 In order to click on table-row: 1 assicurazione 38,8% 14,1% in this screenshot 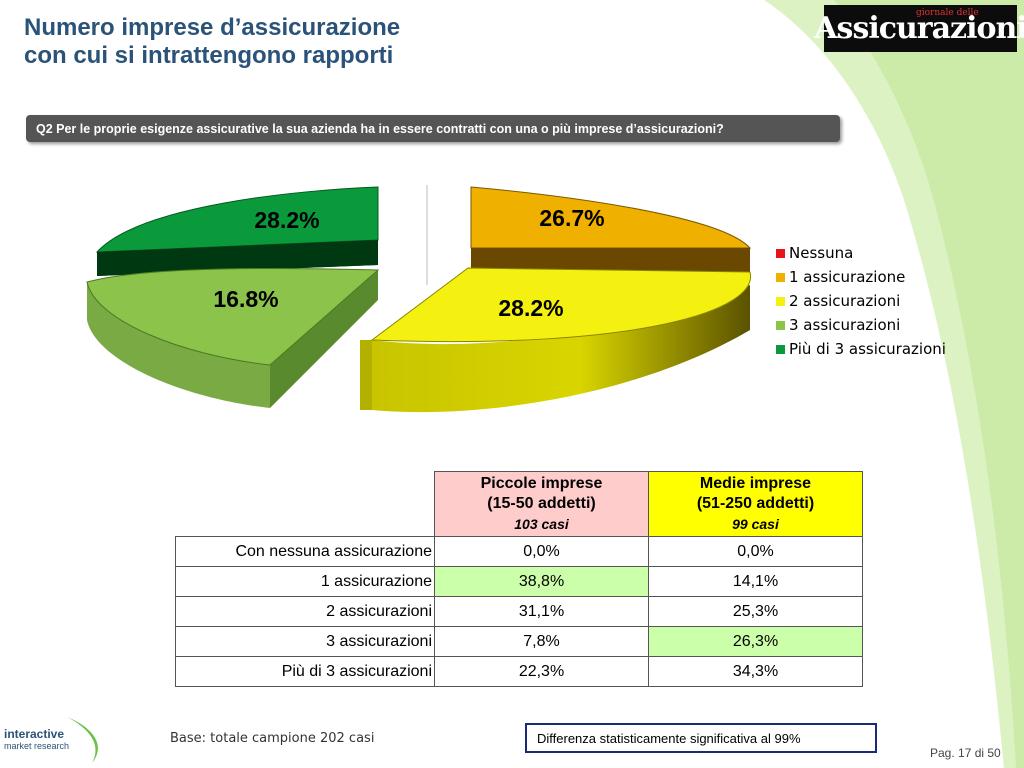, I will do `click(519, 581)`.